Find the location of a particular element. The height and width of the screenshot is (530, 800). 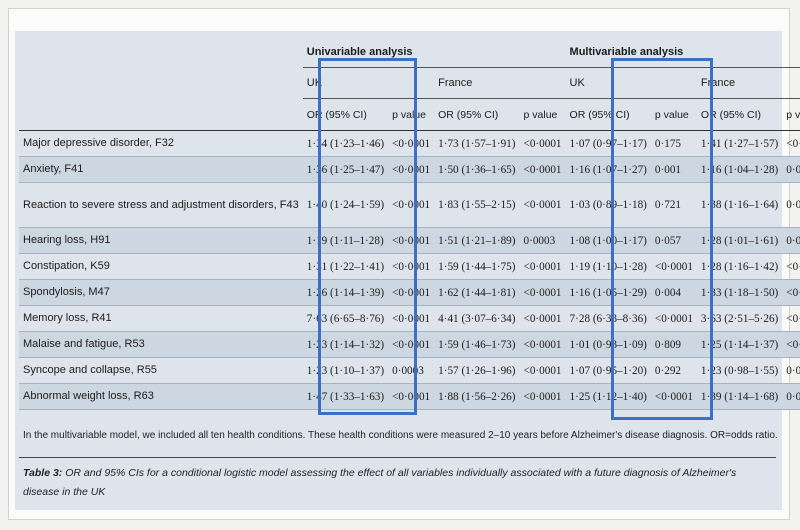

univariable-france-header: France is located at coordinates (500, 83).